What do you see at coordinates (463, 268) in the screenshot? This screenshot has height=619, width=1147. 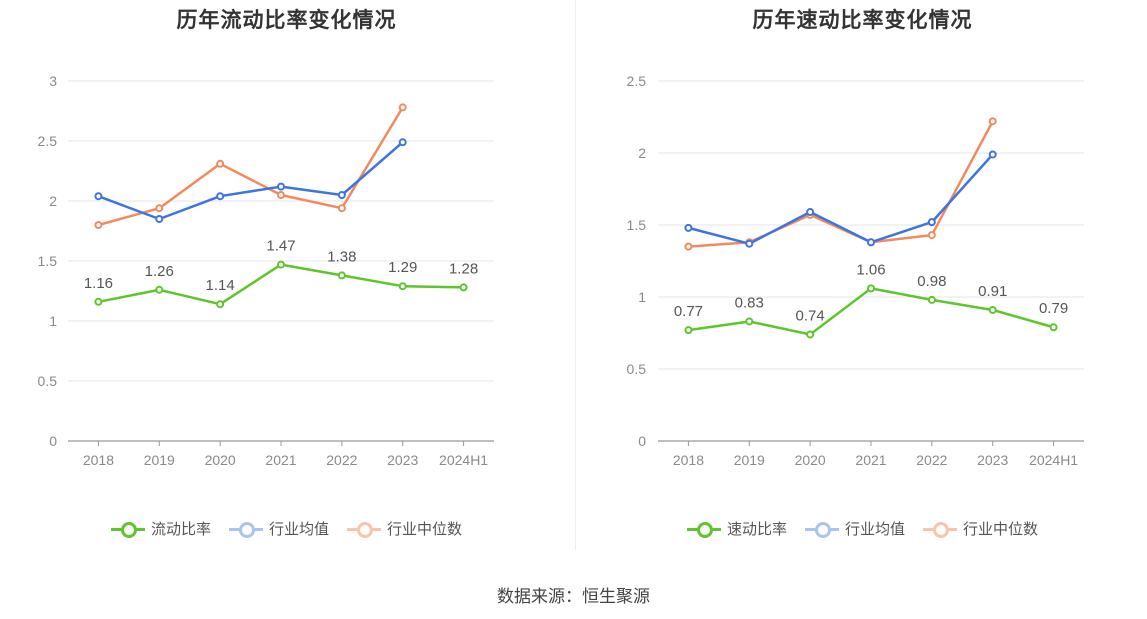 I see `data-label: 1.28` at bounding box center [463, 268].